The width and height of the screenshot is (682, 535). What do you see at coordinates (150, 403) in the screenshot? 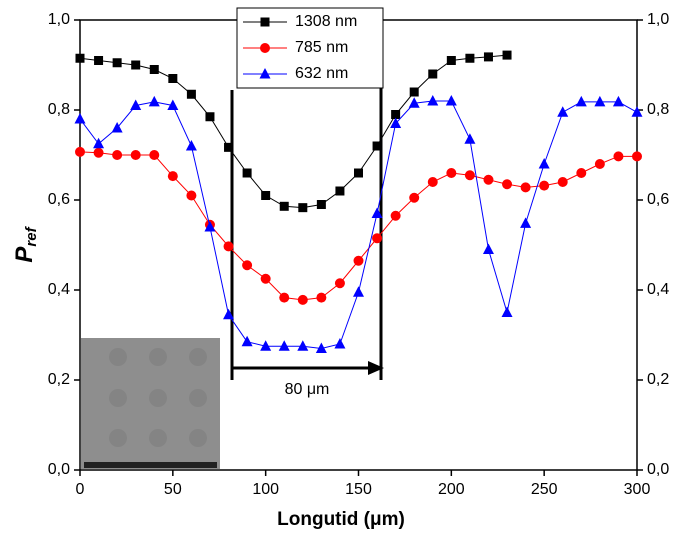
I see `inset-image` at bounding box center [150, 403].